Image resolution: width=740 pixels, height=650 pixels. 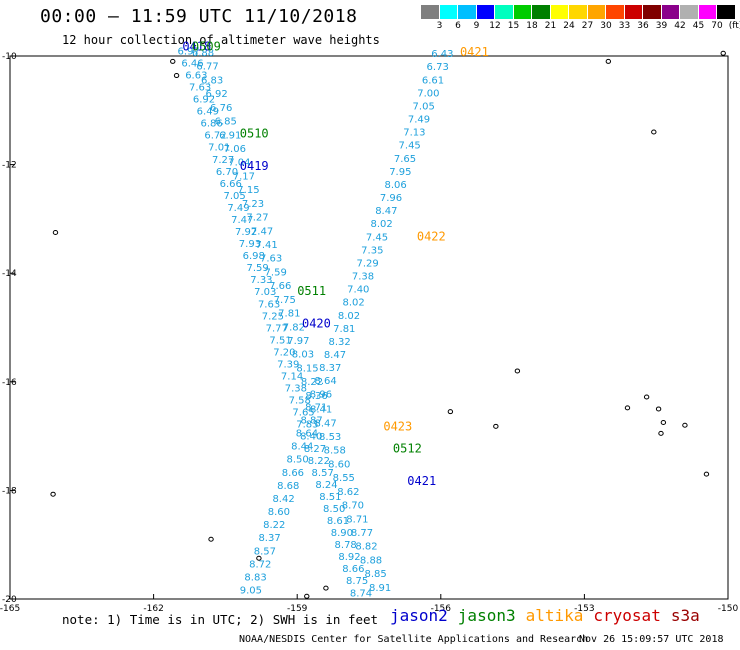 What do you see at coordinates (311, 437) in the screenshot?
I see `wave-height-value: 8.40` at bounding box center [311, 437].